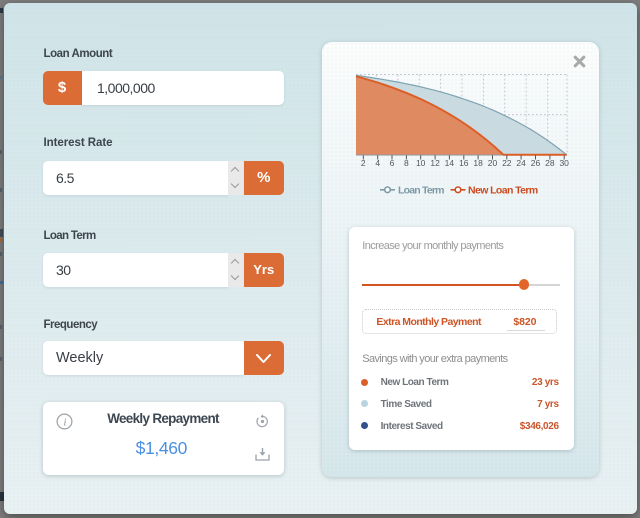  Describe the element at coordinates (435, 163) in the screenshot. I see `svg-text: 12` at that location.